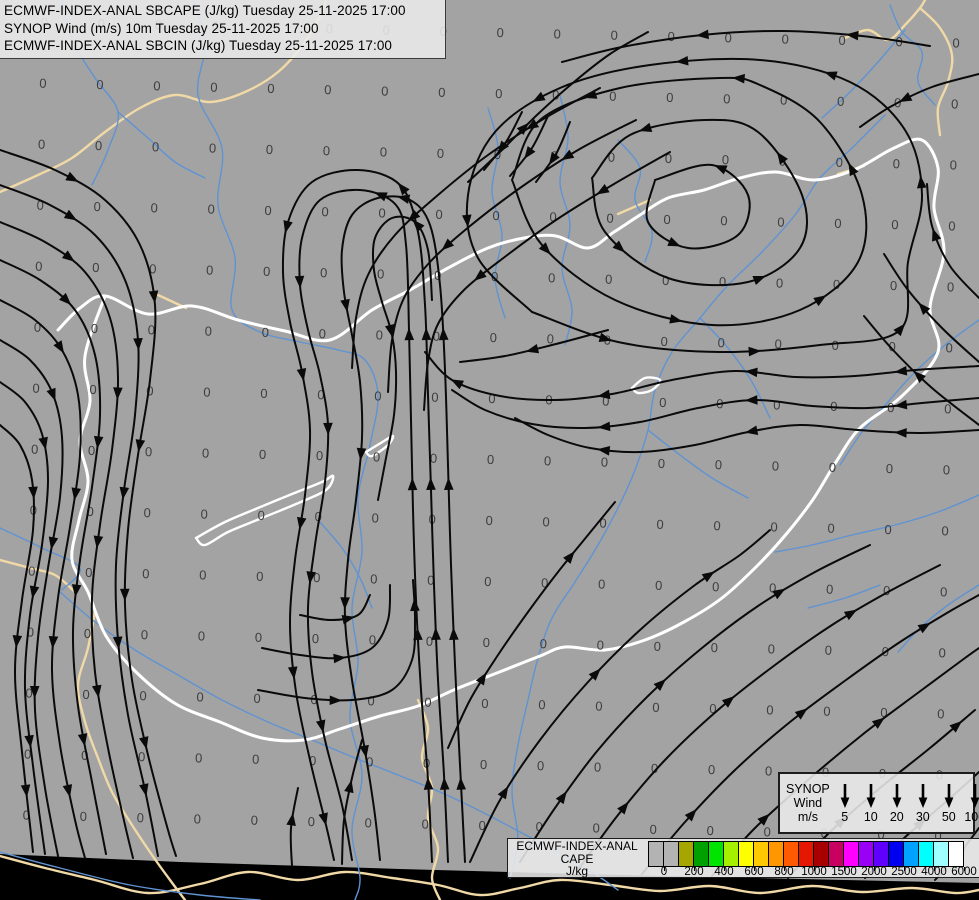 Image resolution: width=979 pixels, height=900 pixels. What do you see at coordinates (38, 576) in the screenshot?
I see `country-border-secondary` at bounding box center [38, 576].